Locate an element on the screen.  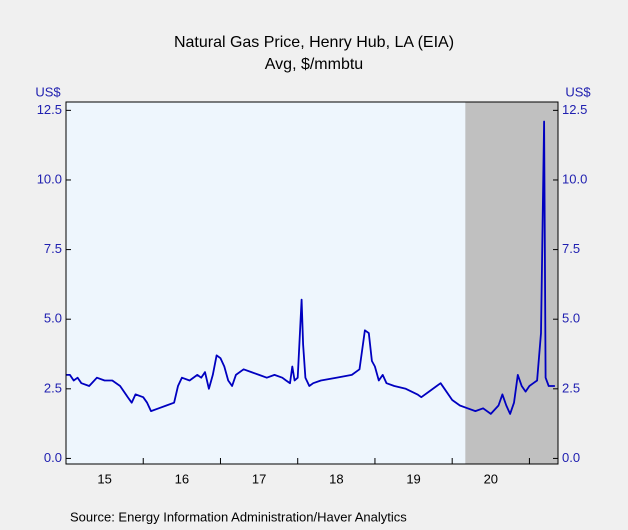
y-tick-label-right: 10.0 is located at coordinates (574, 178).